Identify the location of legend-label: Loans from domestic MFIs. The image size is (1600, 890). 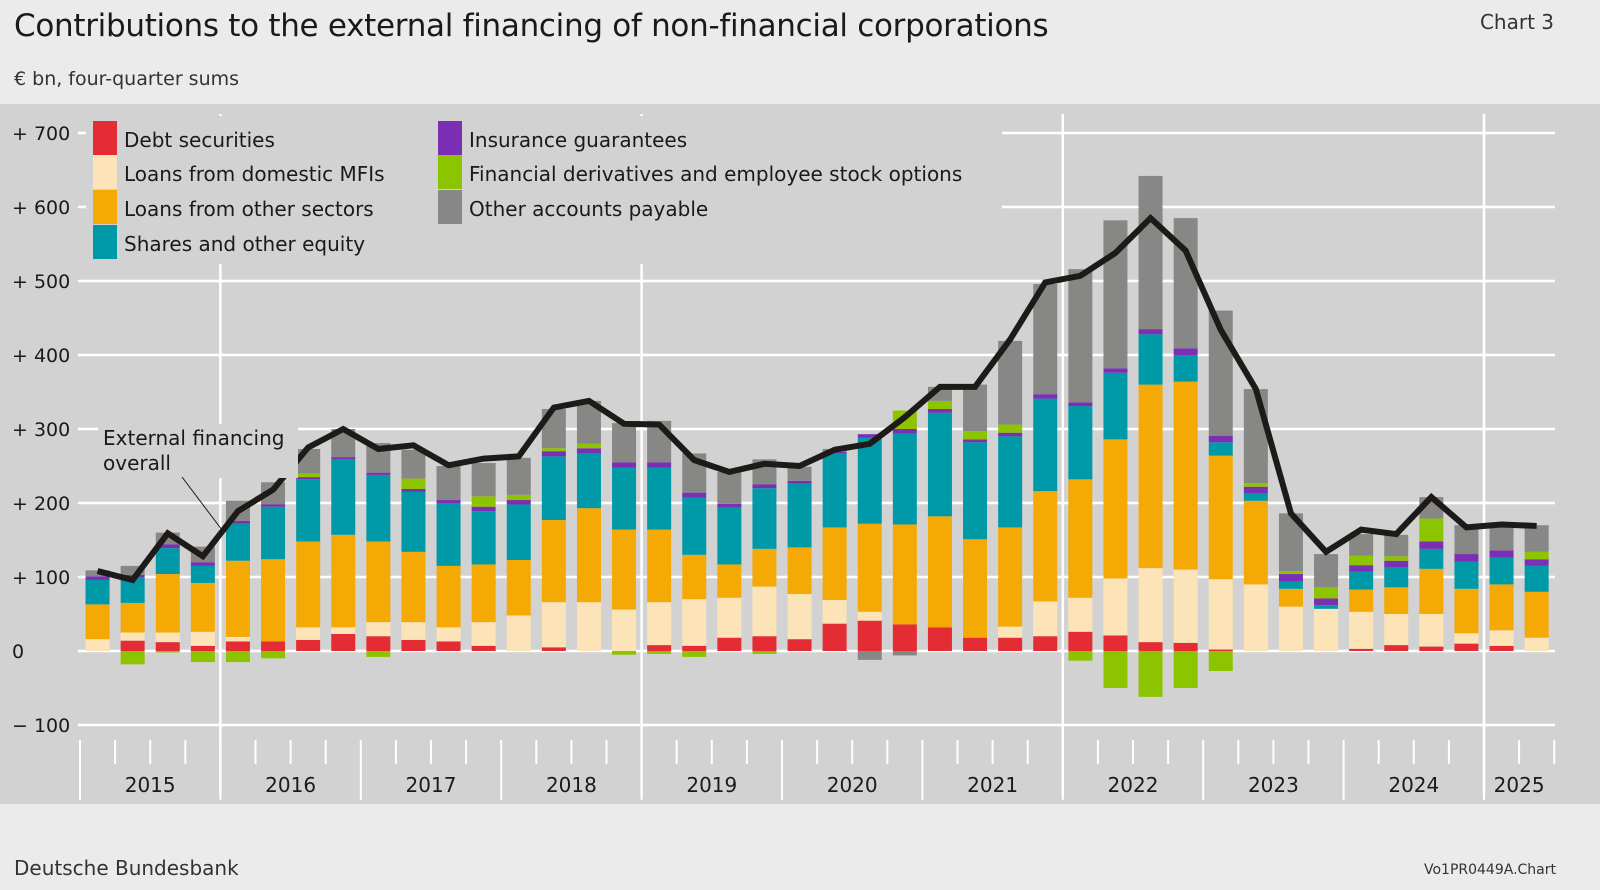
(254, 174).